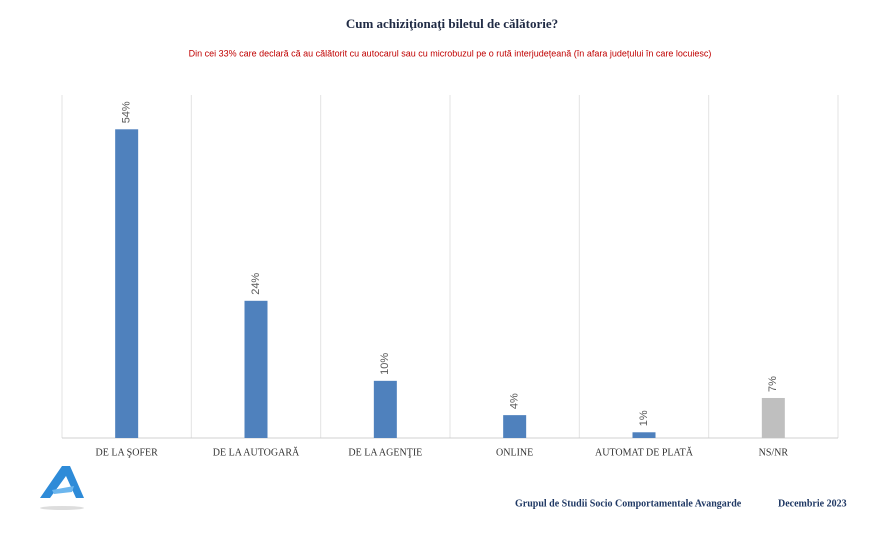  Describe the element at coordinates (515, 401) in the screenshot. I see `data-label: 4%` at that location.